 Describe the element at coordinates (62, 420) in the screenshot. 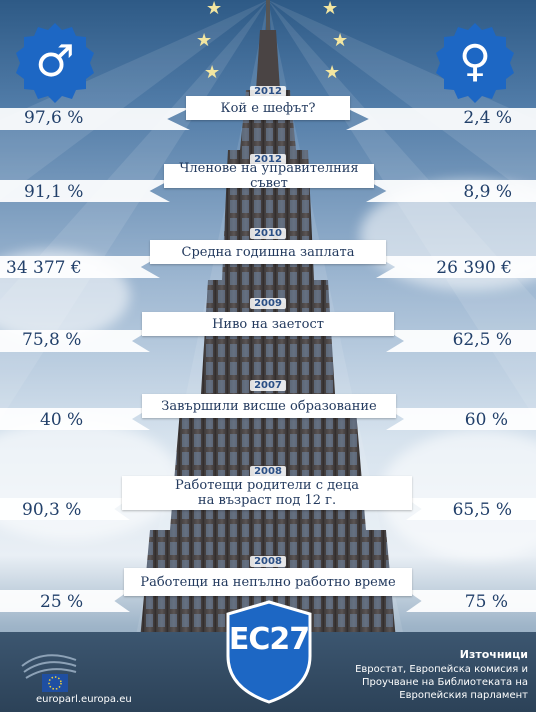

I see `male-value: 40 %` at that location.